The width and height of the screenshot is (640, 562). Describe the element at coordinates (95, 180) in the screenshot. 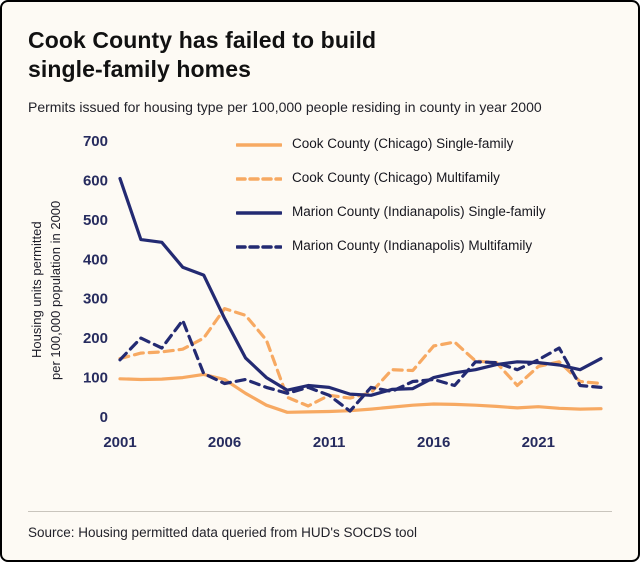

I see `y-axis-tick: 600` at that location.